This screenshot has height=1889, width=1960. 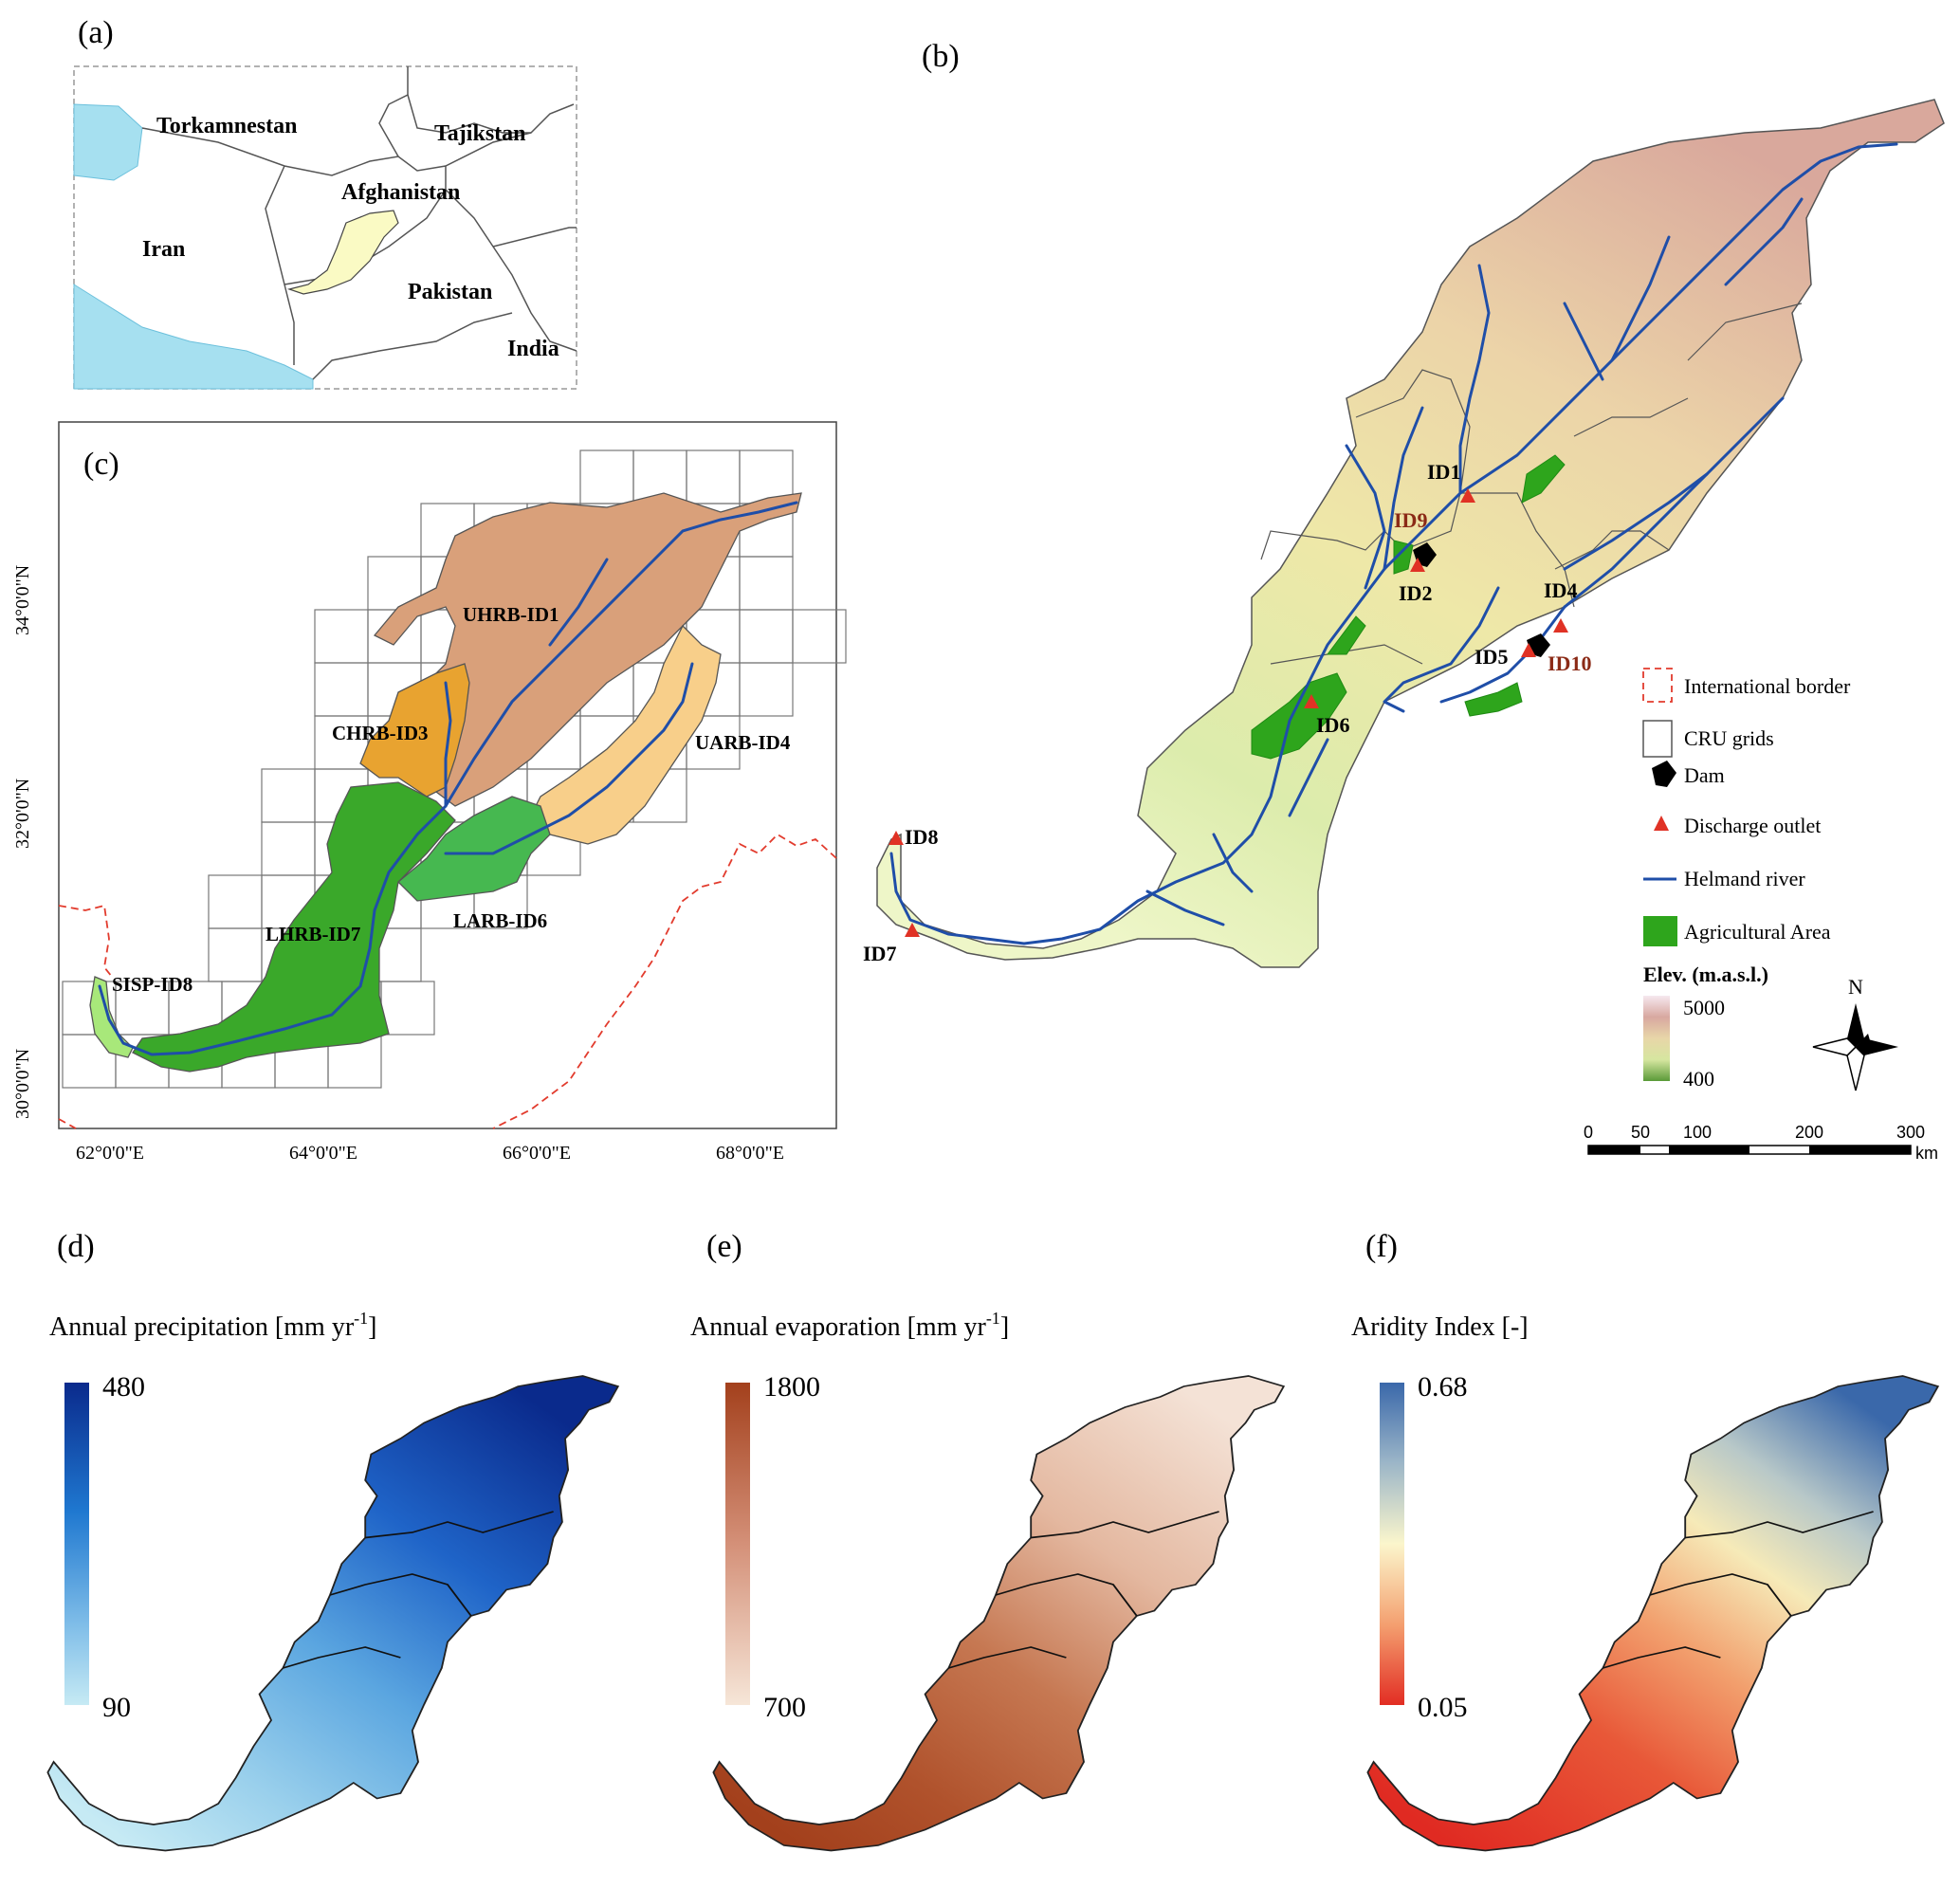 I want to click on legend-outlet-label: Discharge outlet, so click(x=1752, y=825).